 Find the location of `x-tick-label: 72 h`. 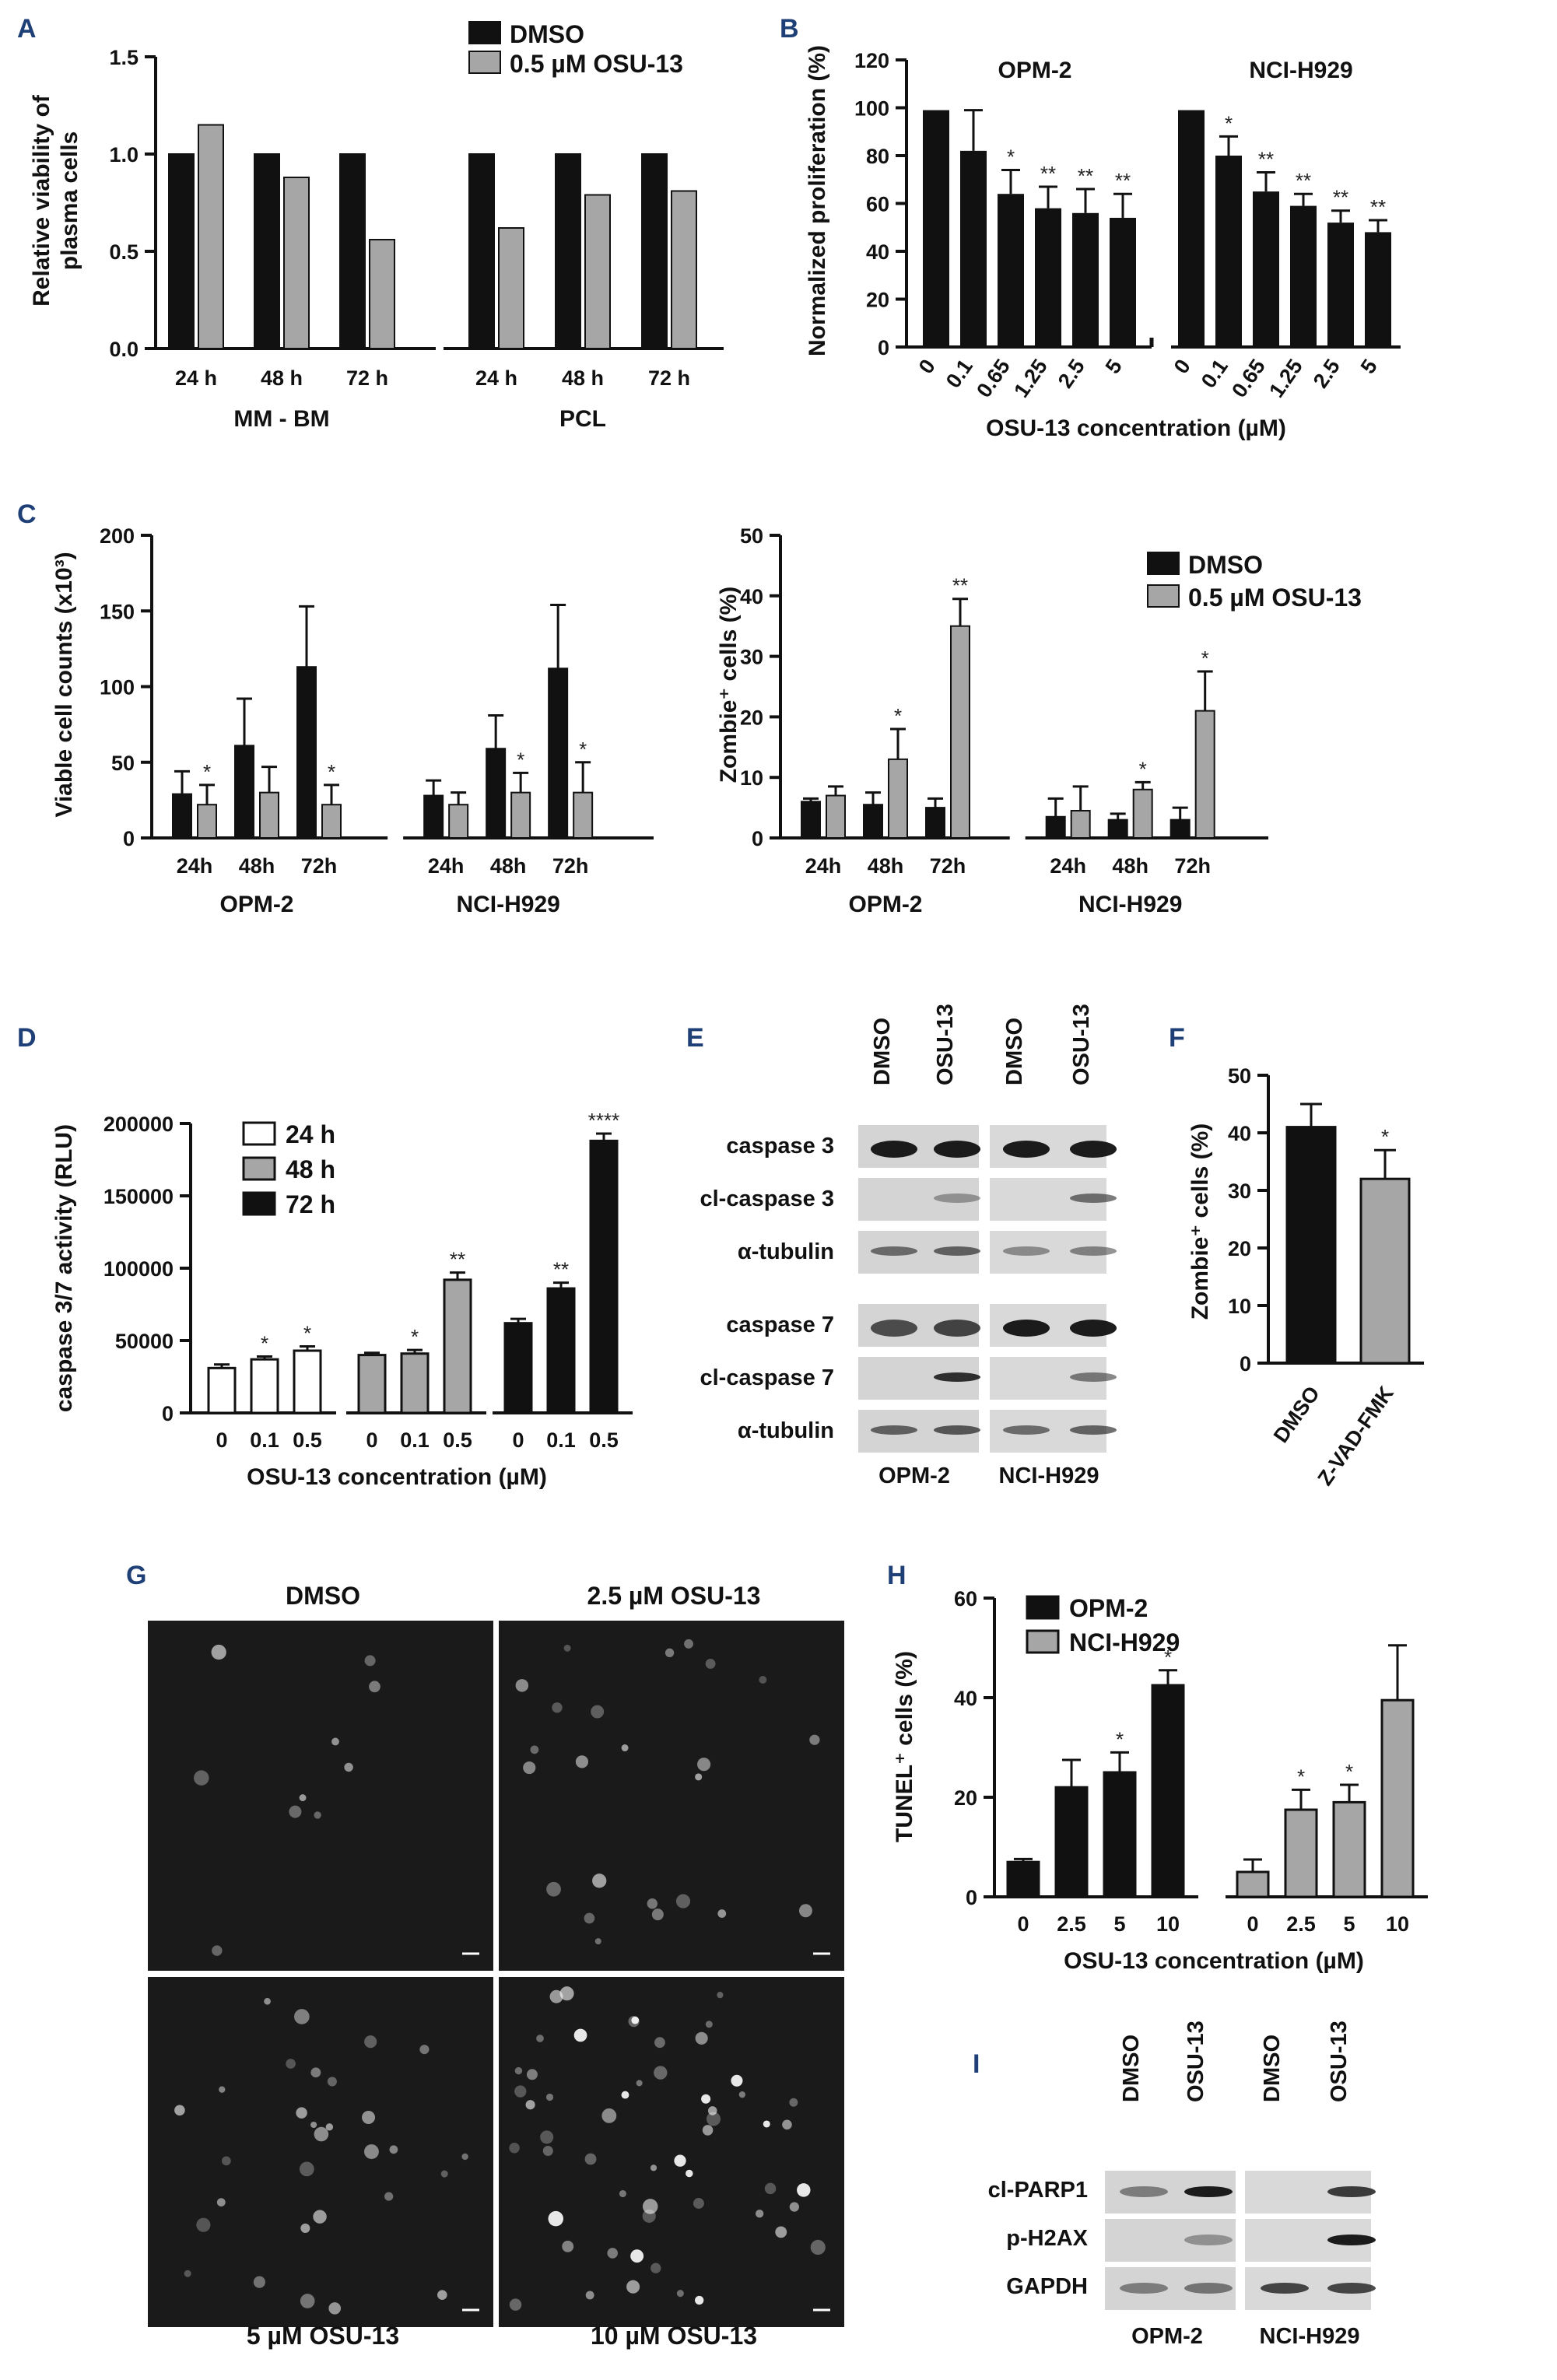

x-tick-label: 72 h is located at coordinates (367, 378).